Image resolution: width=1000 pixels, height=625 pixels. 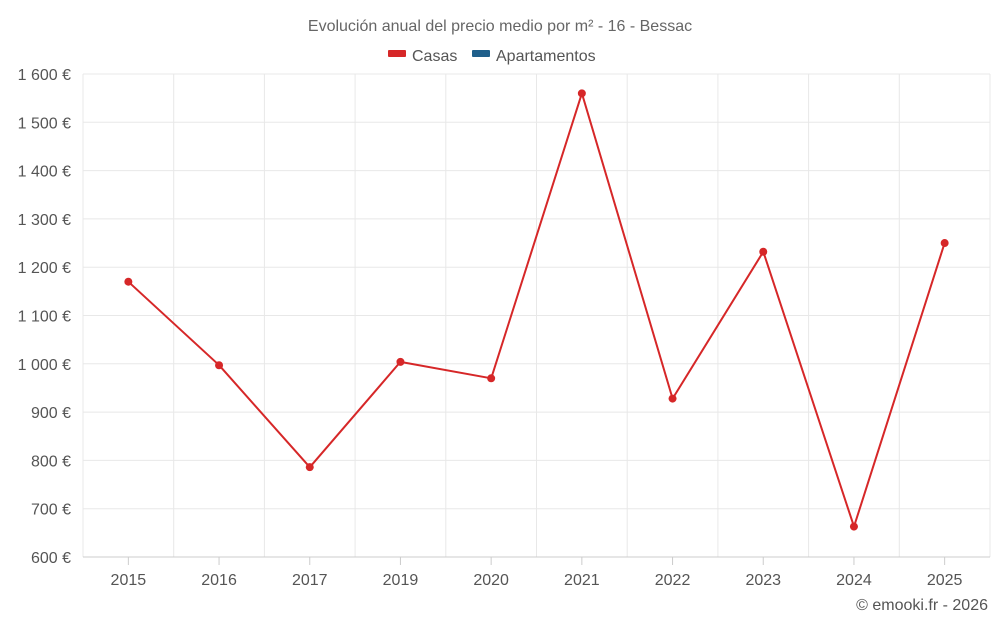 I want to click on y-tick-label: 1 100 €, so click(x=44, y=317).